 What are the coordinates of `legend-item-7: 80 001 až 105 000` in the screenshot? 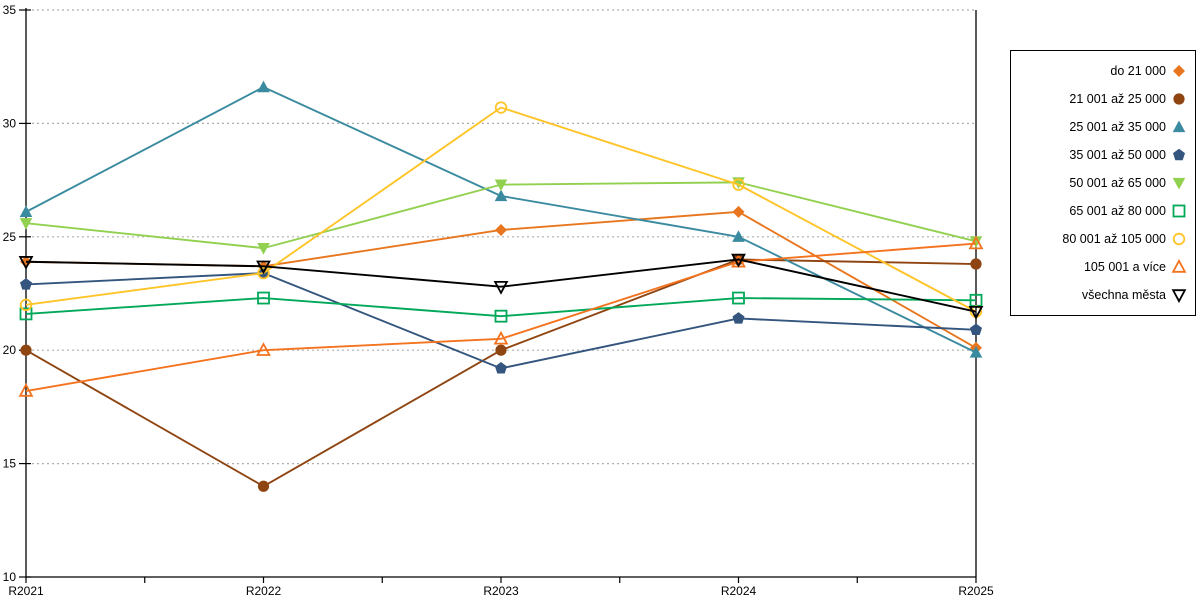 It's located at (1102, 239).